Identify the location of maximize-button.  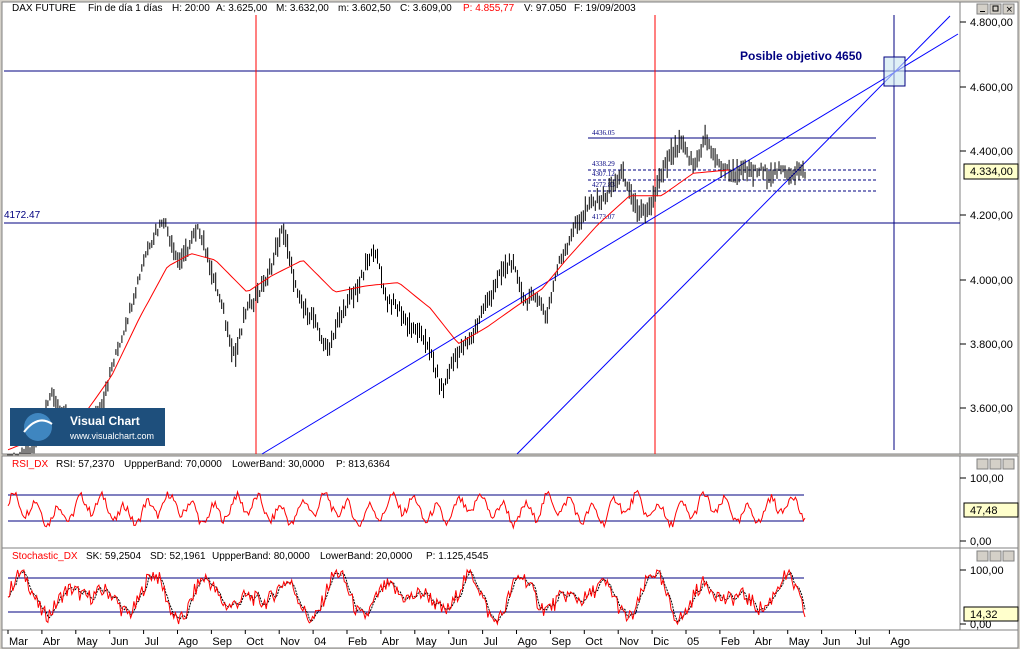
(995, 9).